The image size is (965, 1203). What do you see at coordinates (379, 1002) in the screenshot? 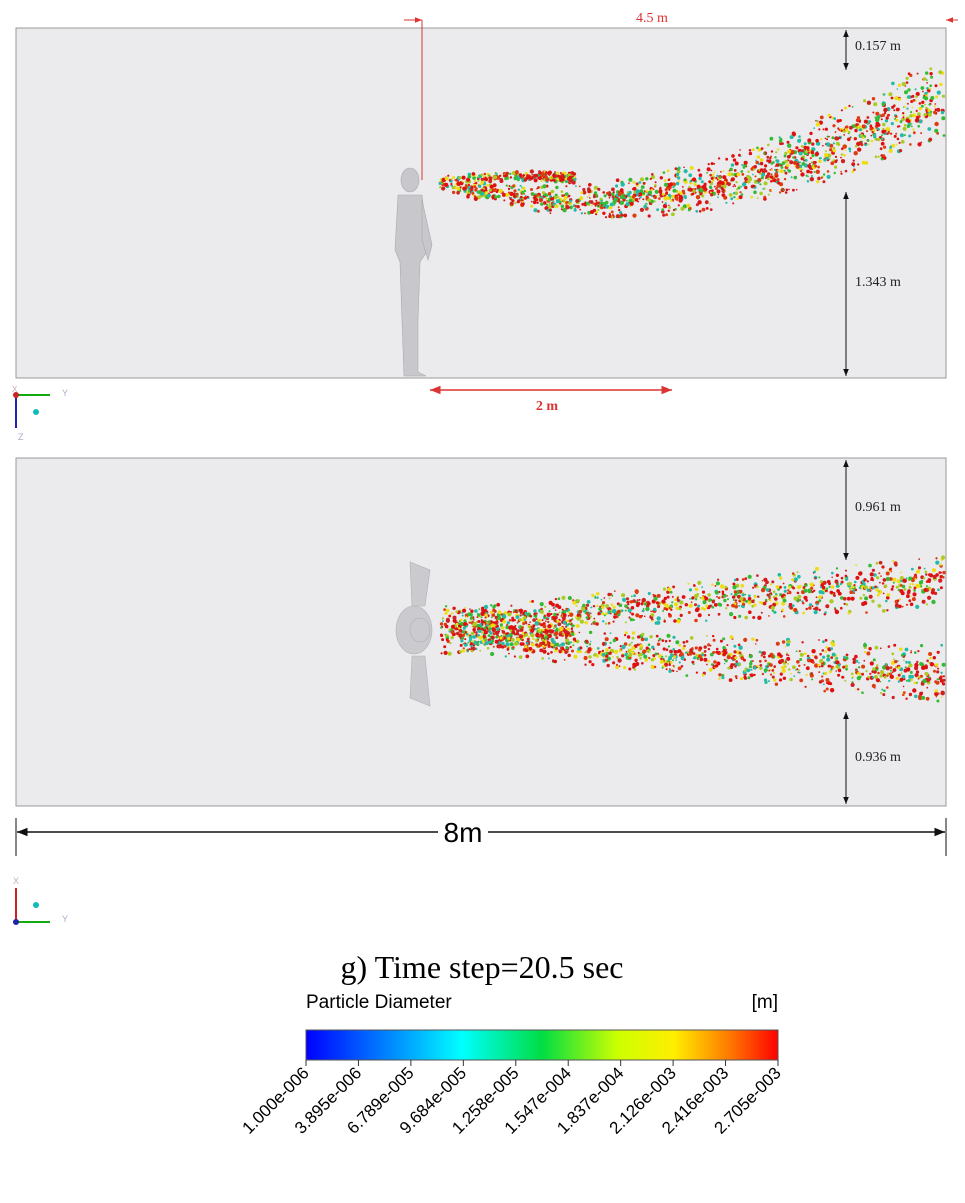
I see `colorbar-title: Particle Diameter` at bounding box center [379, 1002].